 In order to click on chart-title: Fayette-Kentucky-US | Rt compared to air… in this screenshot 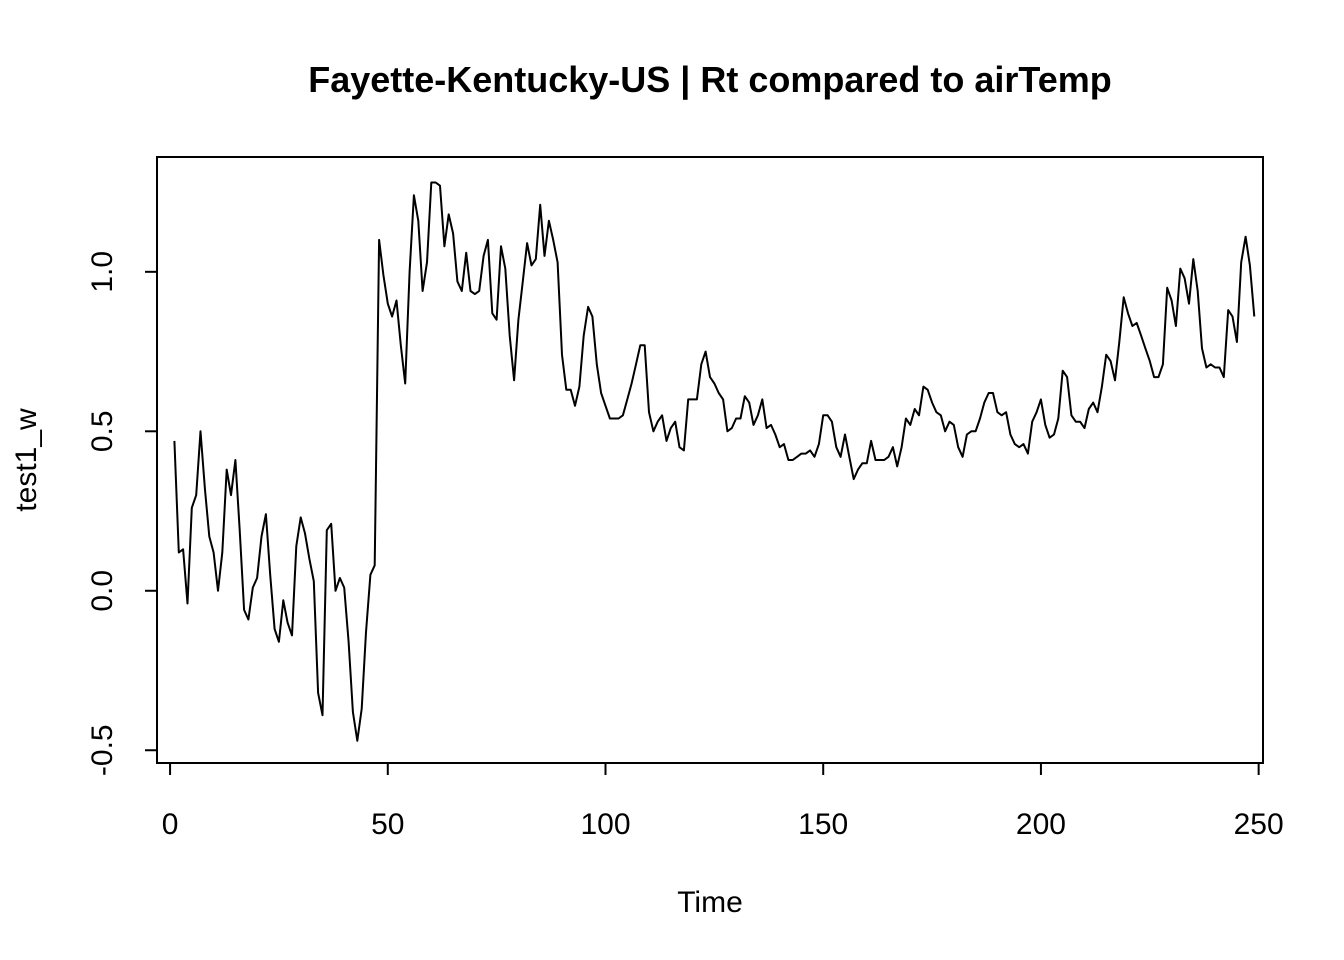, I will do `click(710, 80)`.